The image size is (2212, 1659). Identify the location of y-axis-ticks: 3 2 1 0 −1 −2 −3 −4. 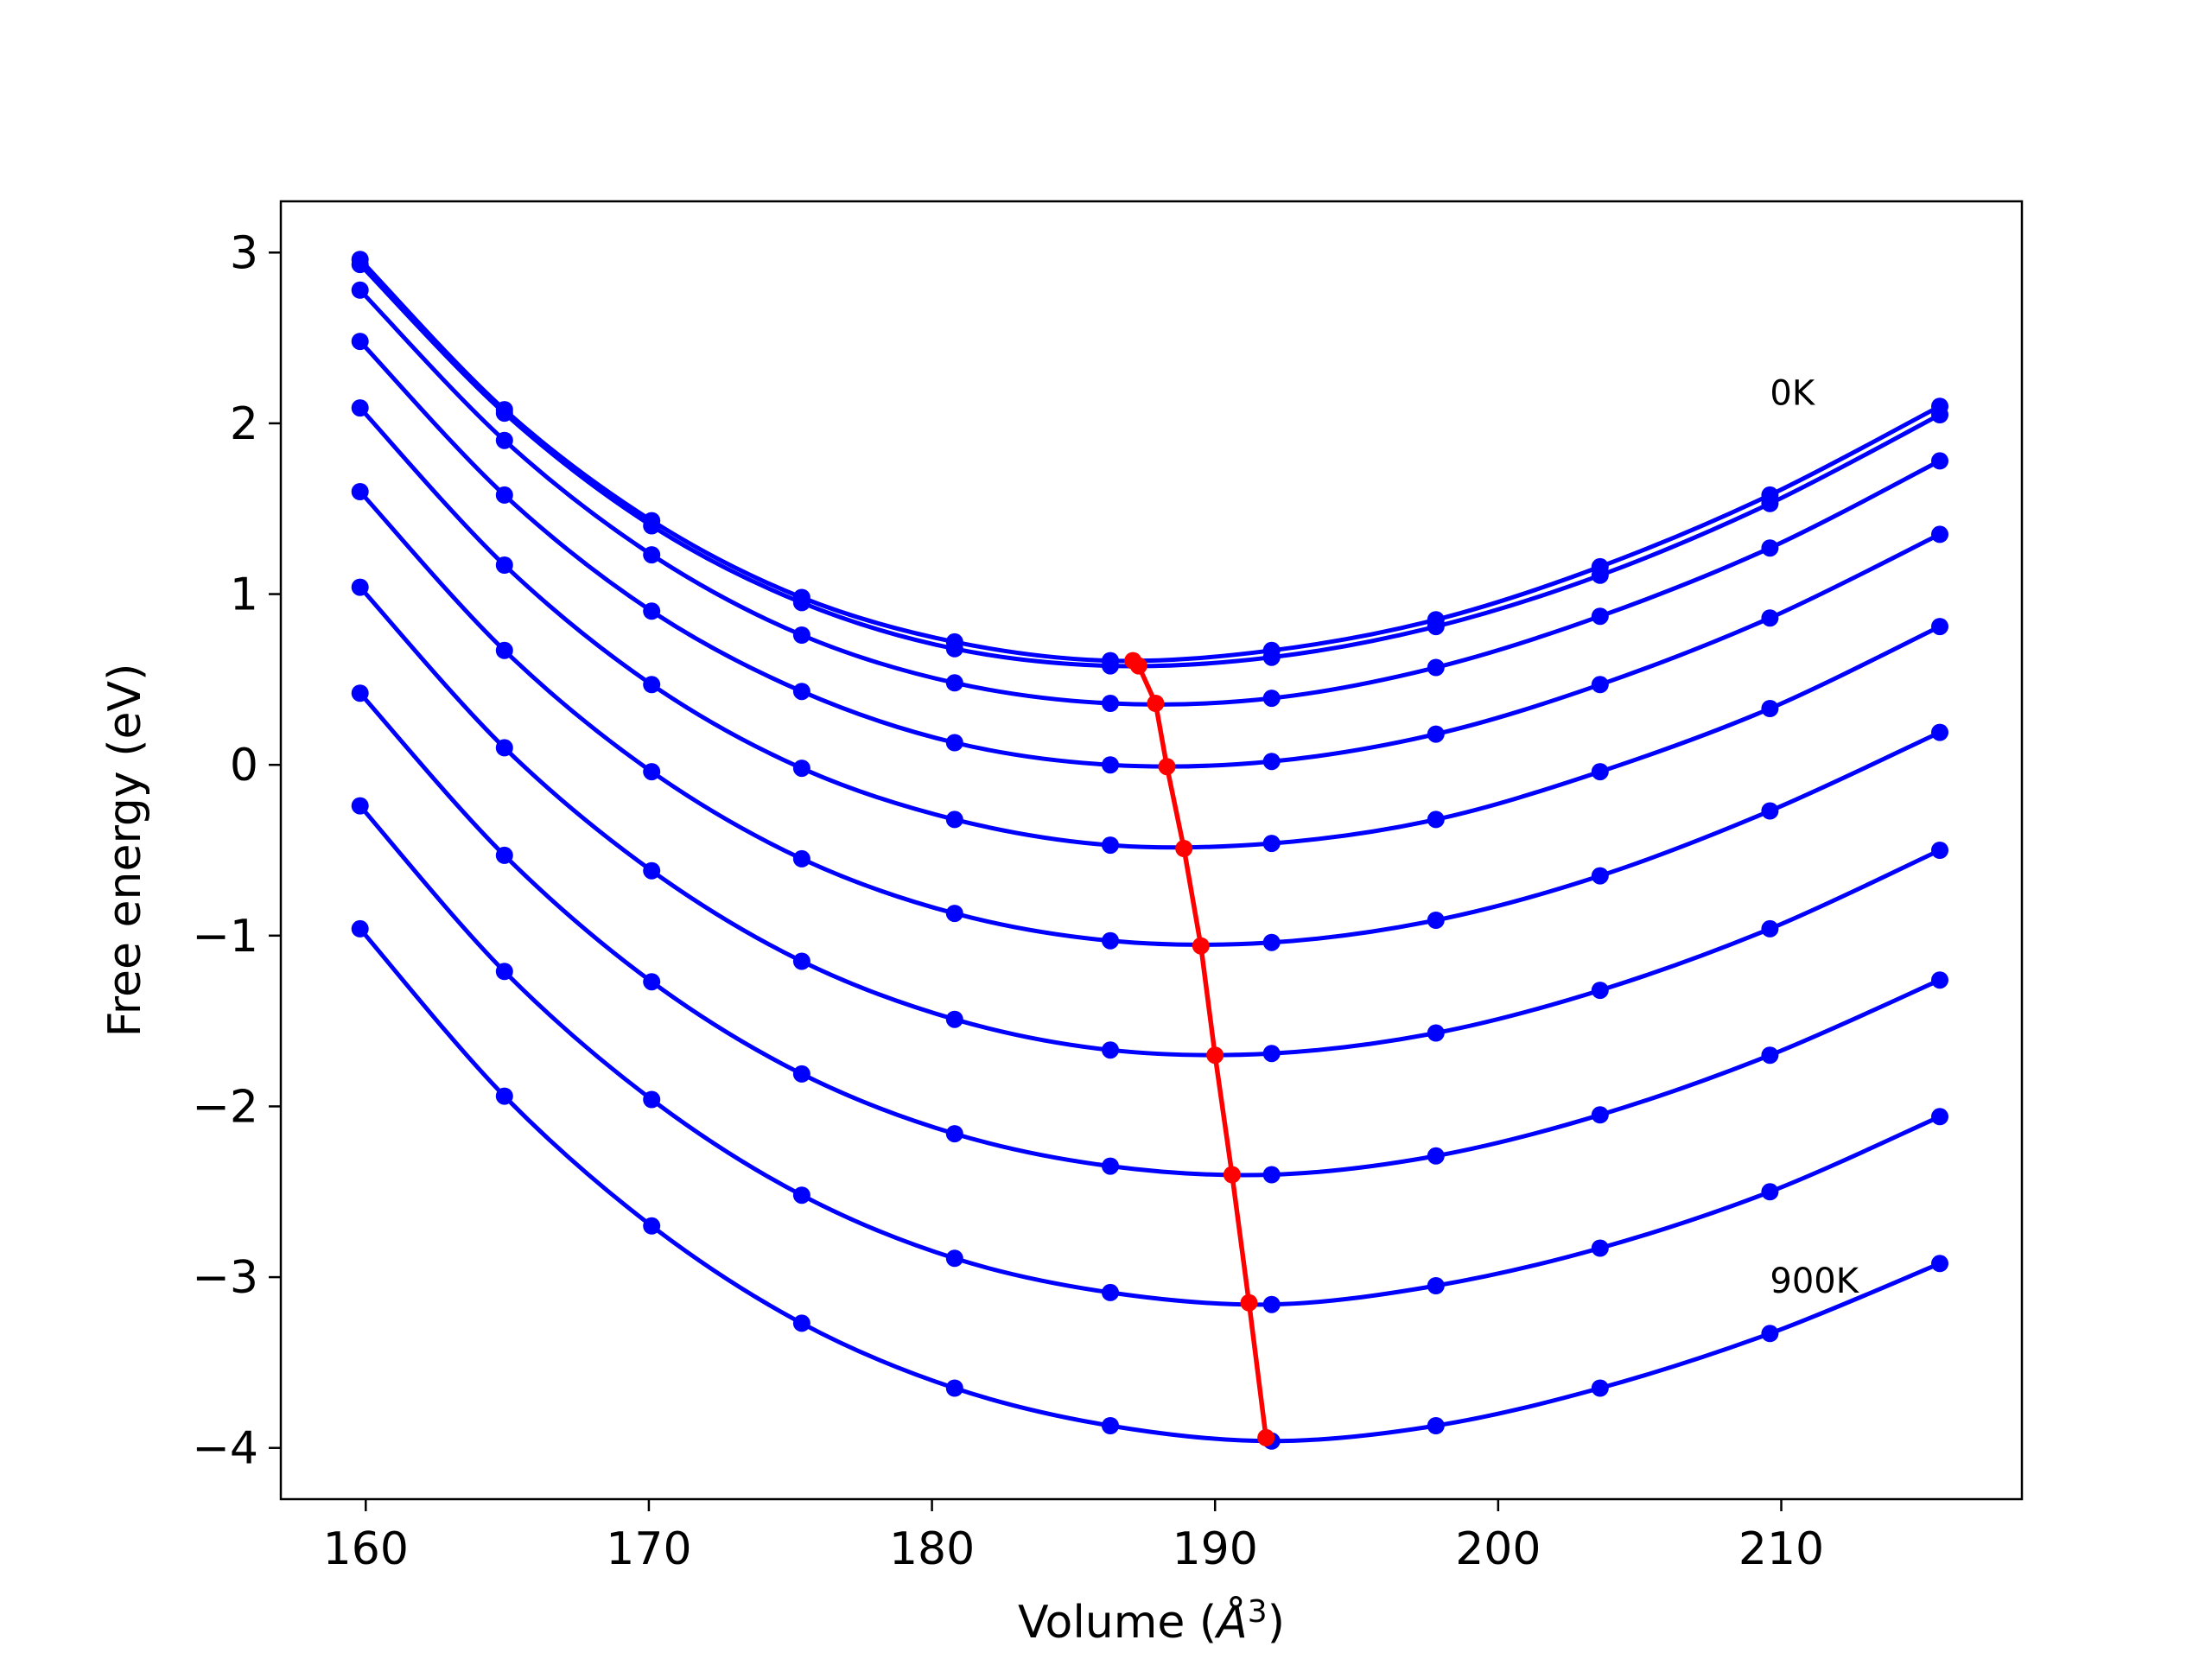
(236, 851).